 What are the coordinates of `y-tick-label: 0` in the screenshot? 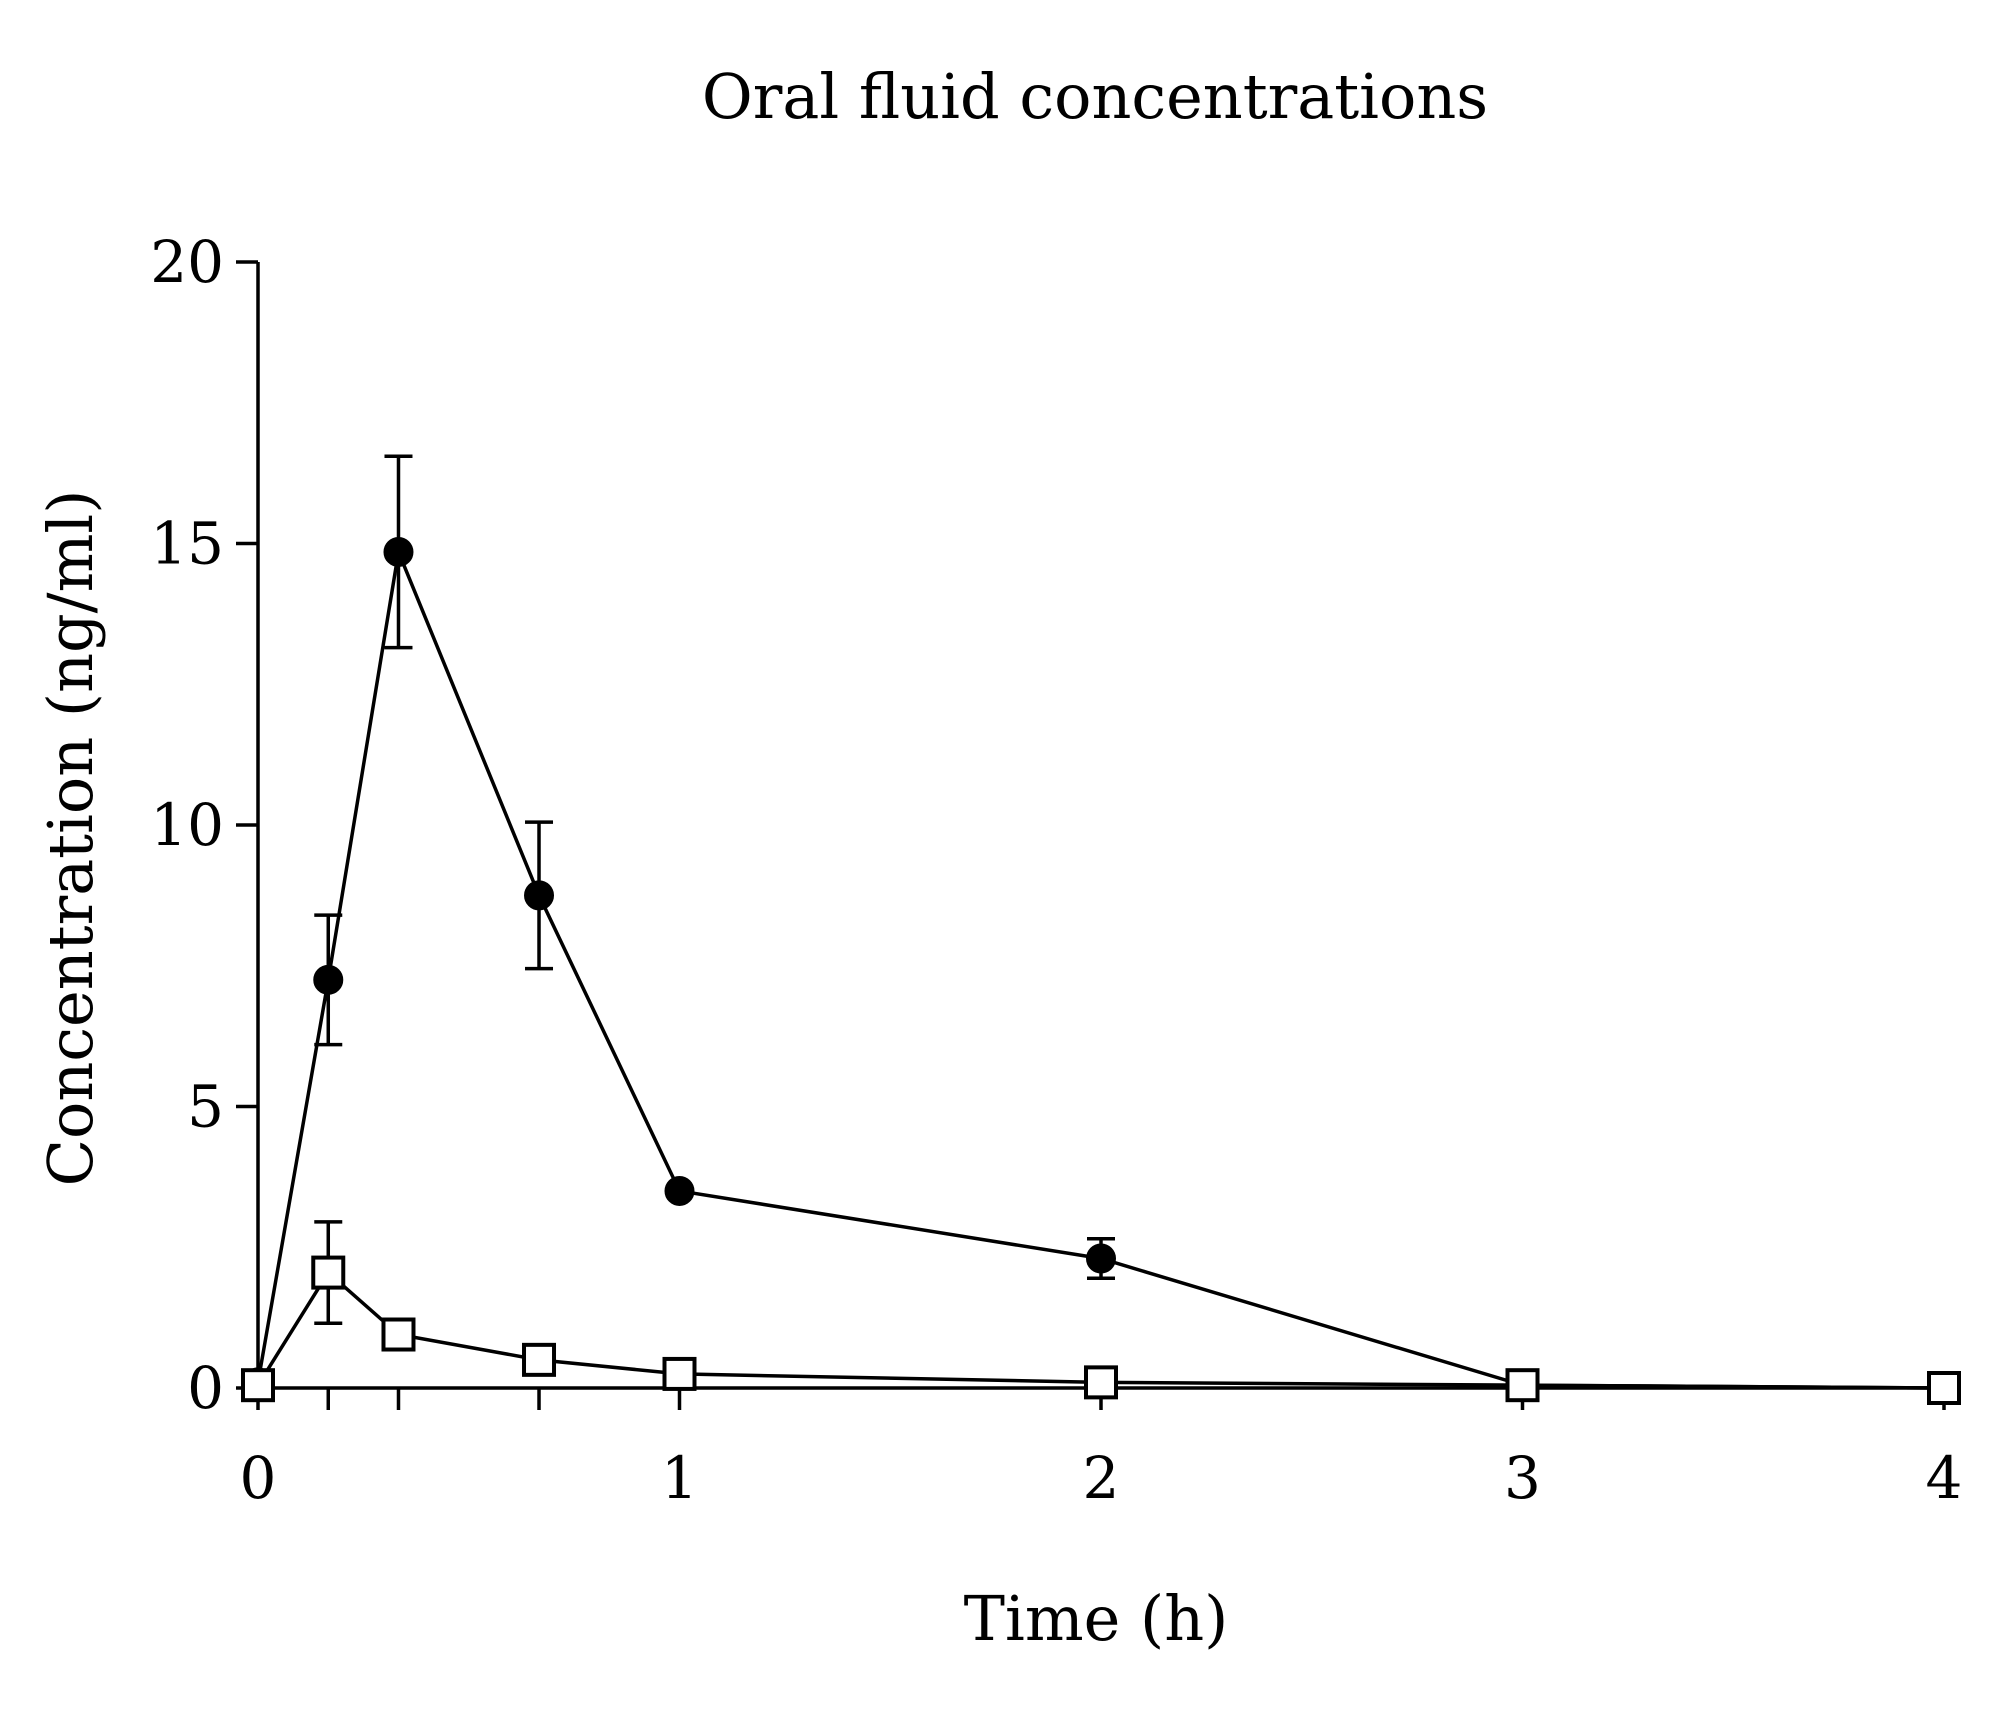 It's located at (205, 1388).